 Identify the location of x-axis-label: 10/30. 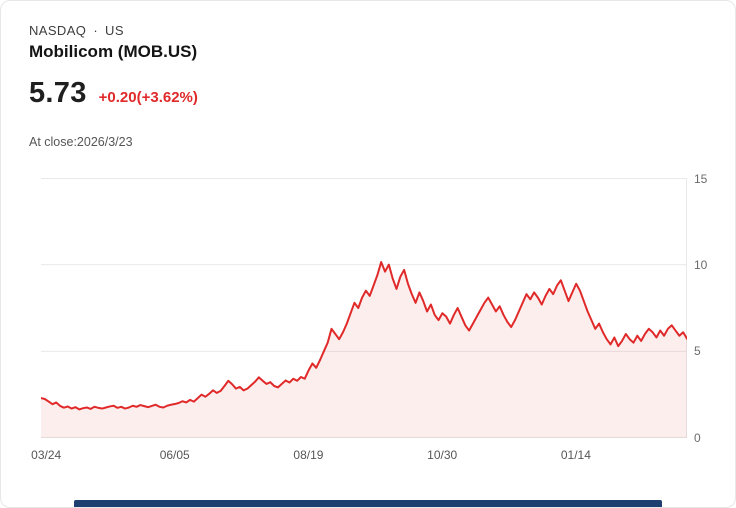
(442, 455).